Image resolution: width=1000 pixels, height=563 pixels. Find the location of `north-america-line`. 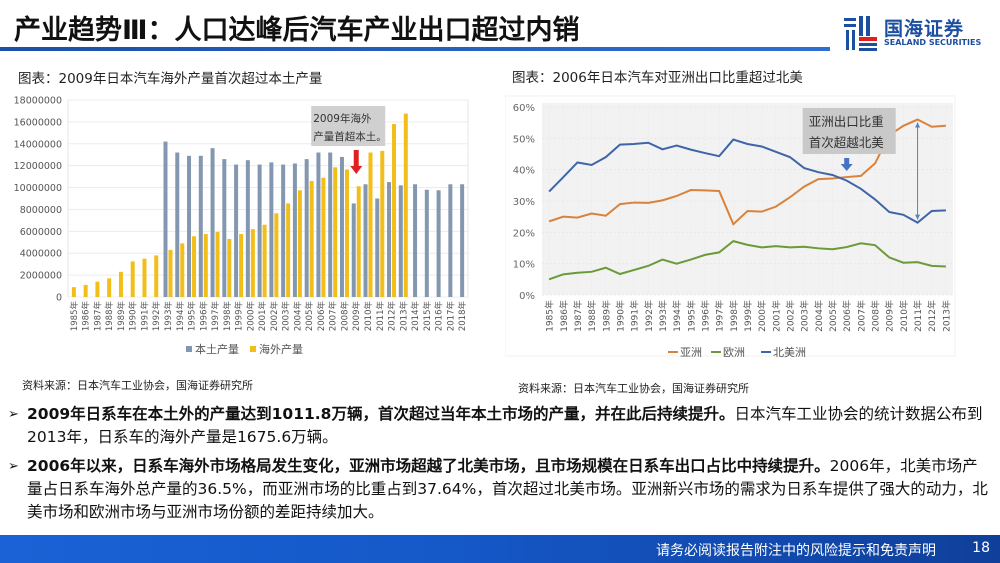

north-america-line is located at coordinates (747, 181).